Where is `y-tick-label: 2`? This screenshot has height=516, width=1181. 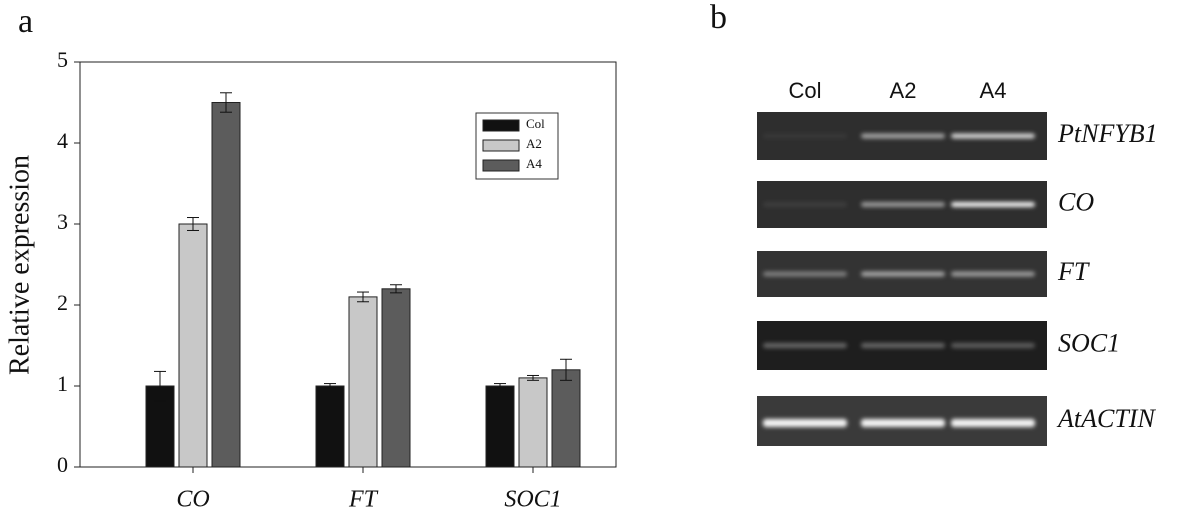 y-tick-label: 2 is located at coordinates (62, 302).